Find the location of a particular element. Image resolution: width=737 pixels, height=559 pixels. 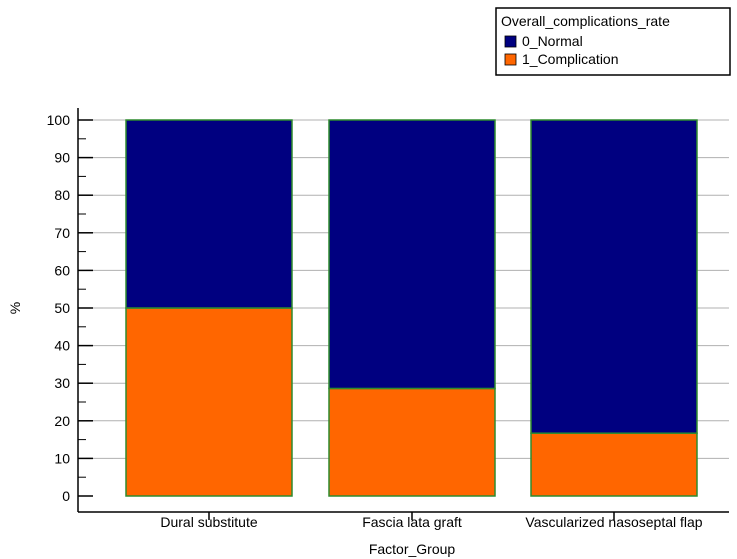

y-tick-label-60: 60 is located at coordinates (62, 270).